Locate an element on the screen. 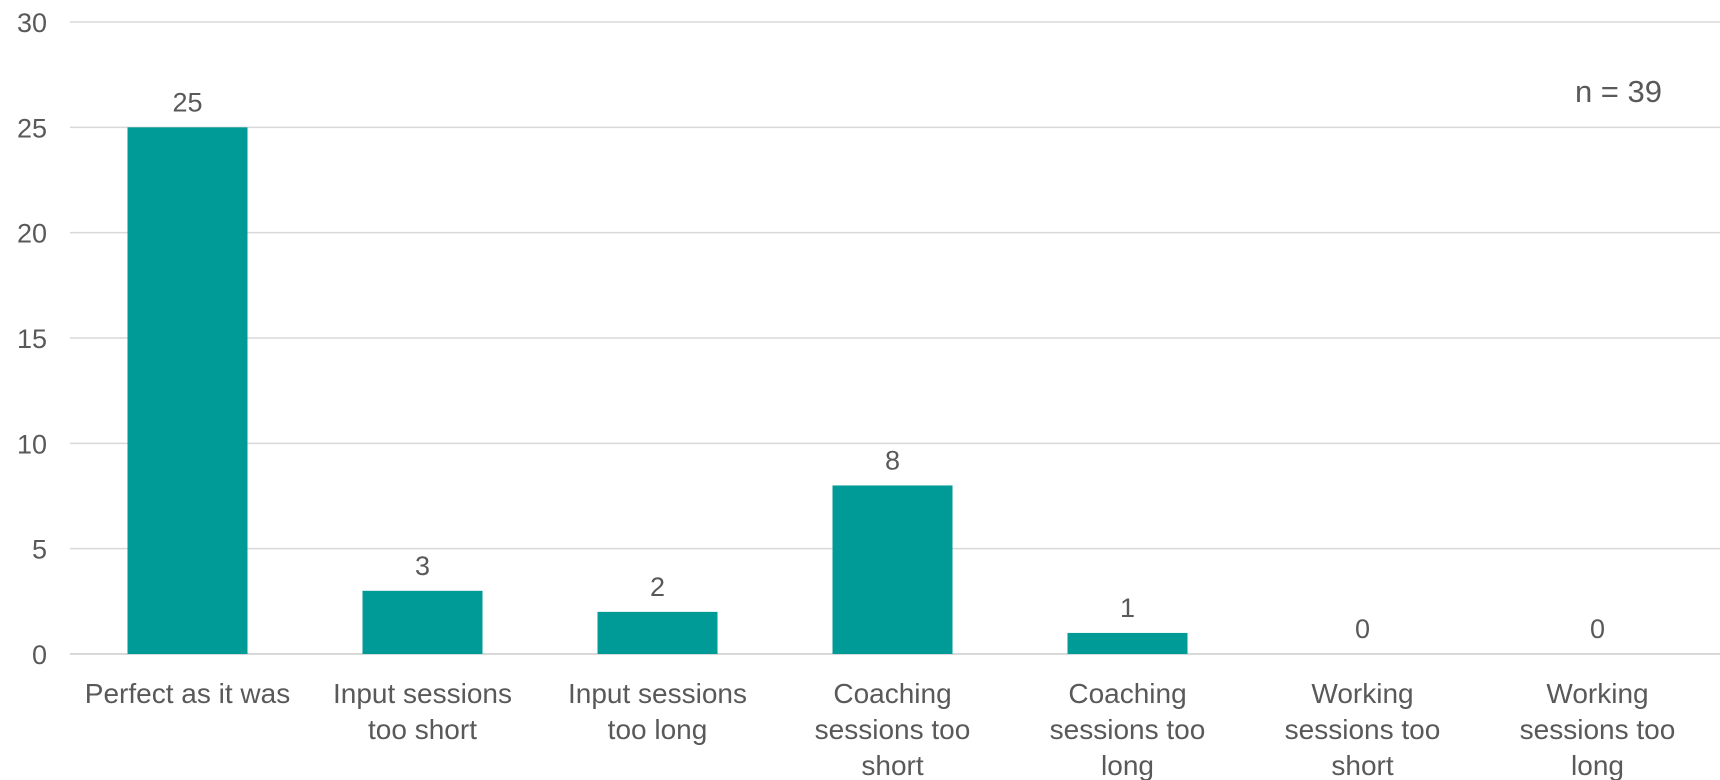 This screenshot has height=780, width=1720. y-tick-label: 30 is located at coordinates (32, 23).